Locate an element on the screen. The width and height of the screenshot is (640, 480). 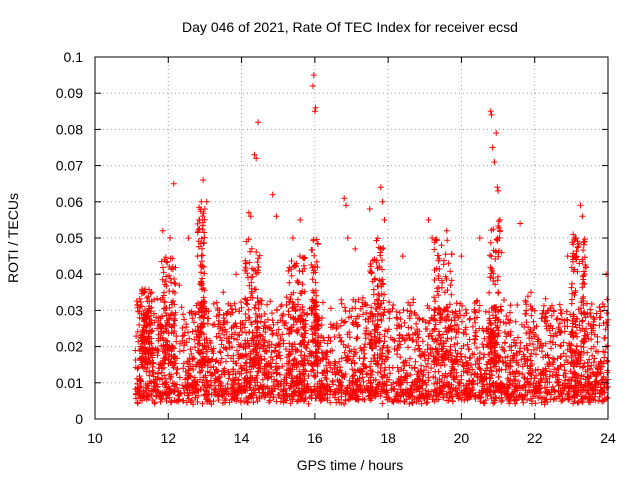
x-axis-title: GPS time / hours is located at coordinates (350, 465).